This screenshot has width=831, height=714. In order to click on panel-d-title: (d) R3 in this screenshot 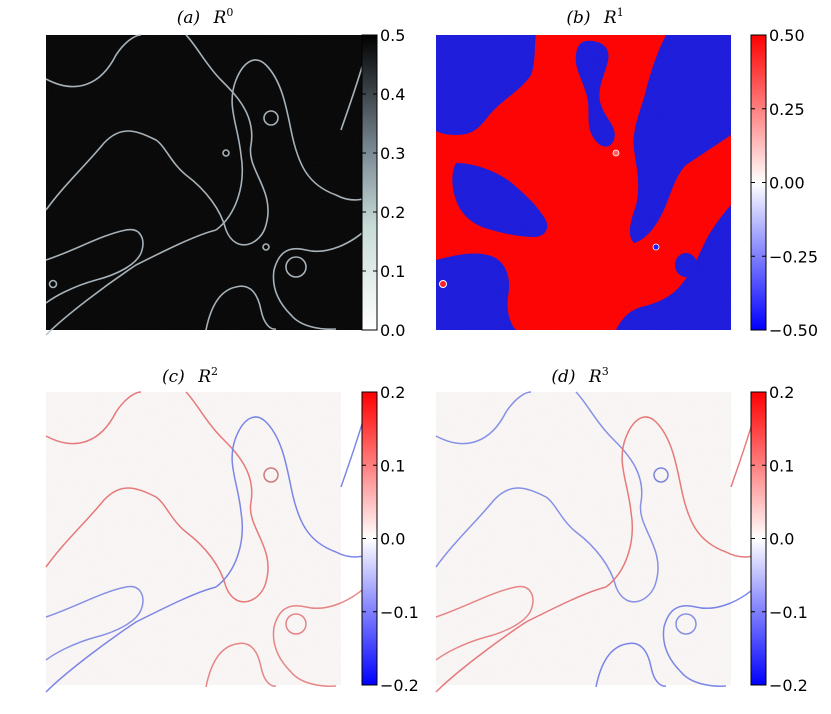, I will do `click(579, 376)`.